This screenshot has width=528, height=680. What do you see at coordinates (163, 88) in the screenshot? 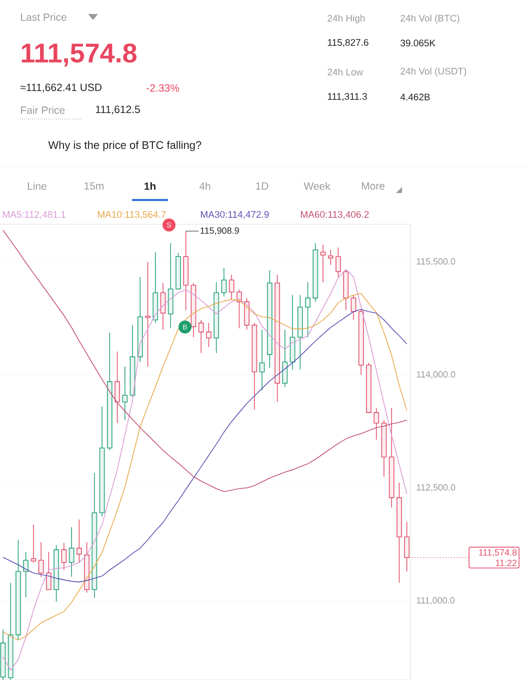
I see `text: -2.33%` at bounding box center [163, 88].